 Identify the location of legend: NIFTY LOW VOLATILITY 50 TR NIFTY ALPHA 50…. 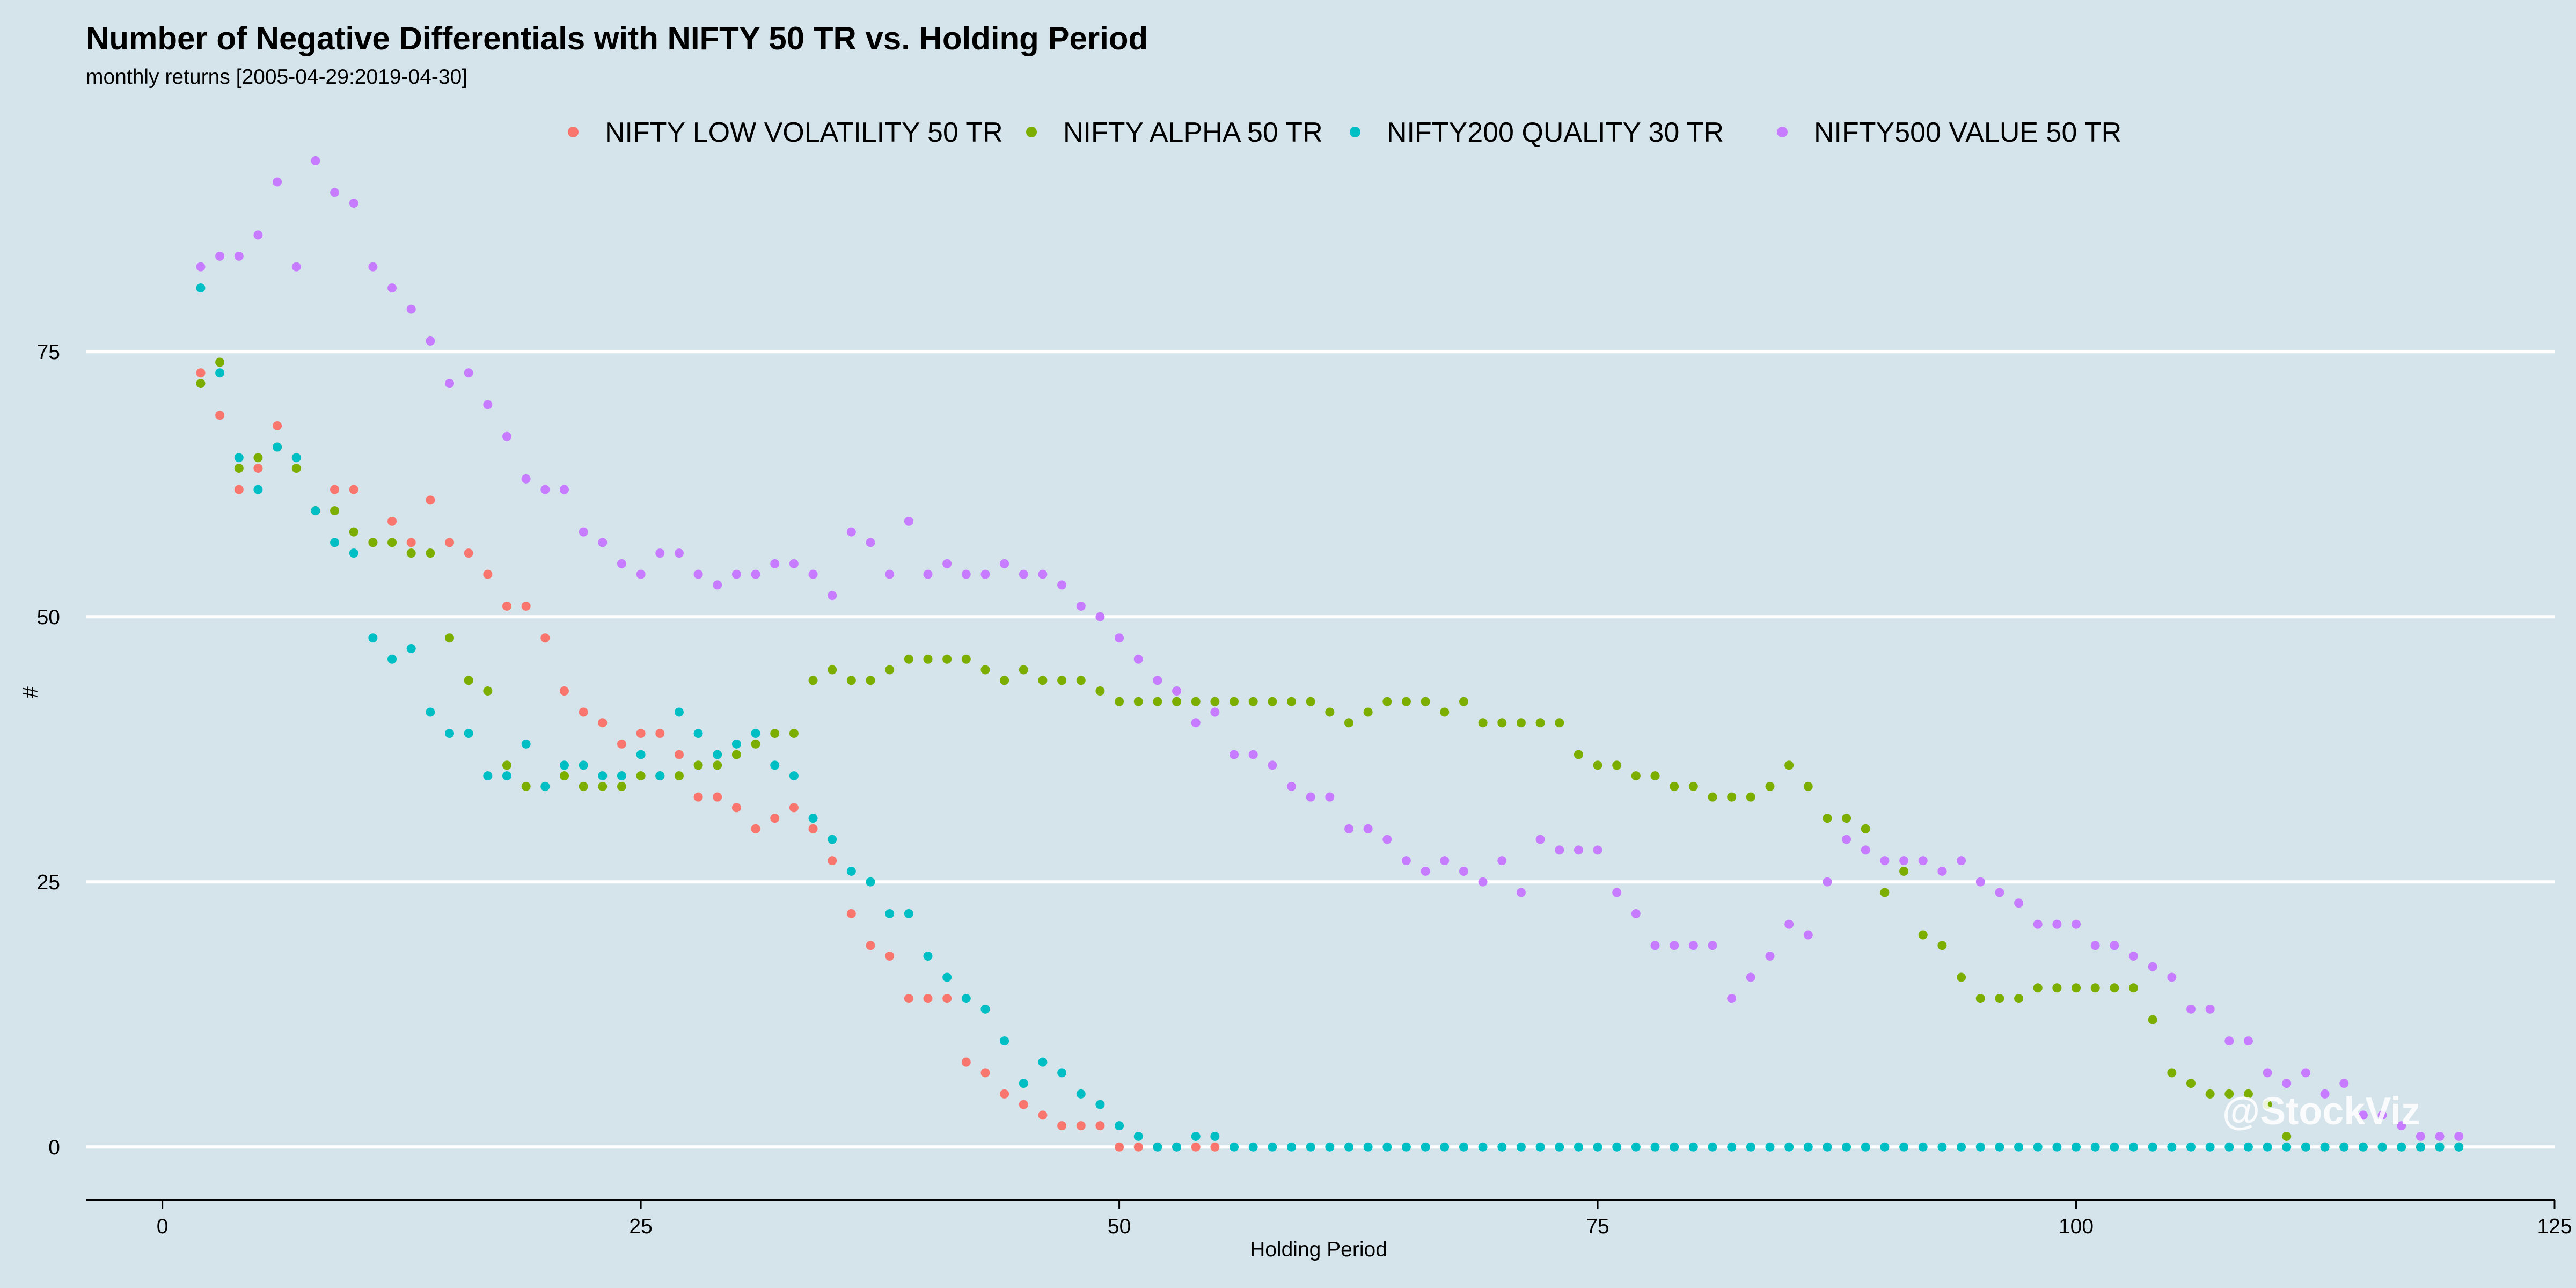
(1344, 132).